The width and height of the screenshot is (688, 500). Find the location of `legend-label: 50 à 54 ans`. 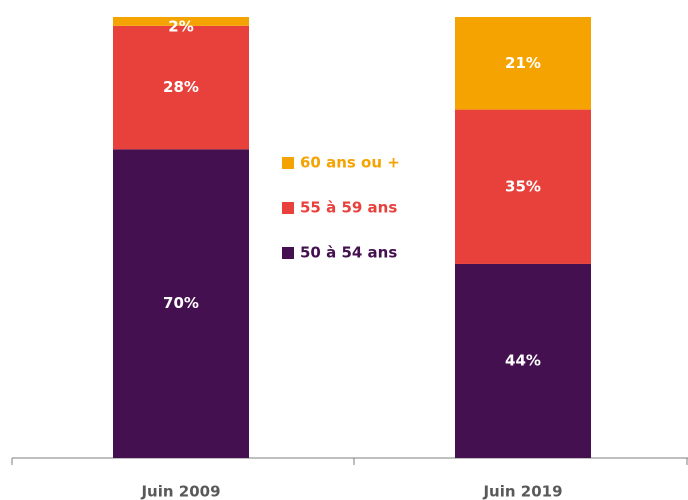

legend-label: 50 à 54 ans is located at coordinates (348, 253).